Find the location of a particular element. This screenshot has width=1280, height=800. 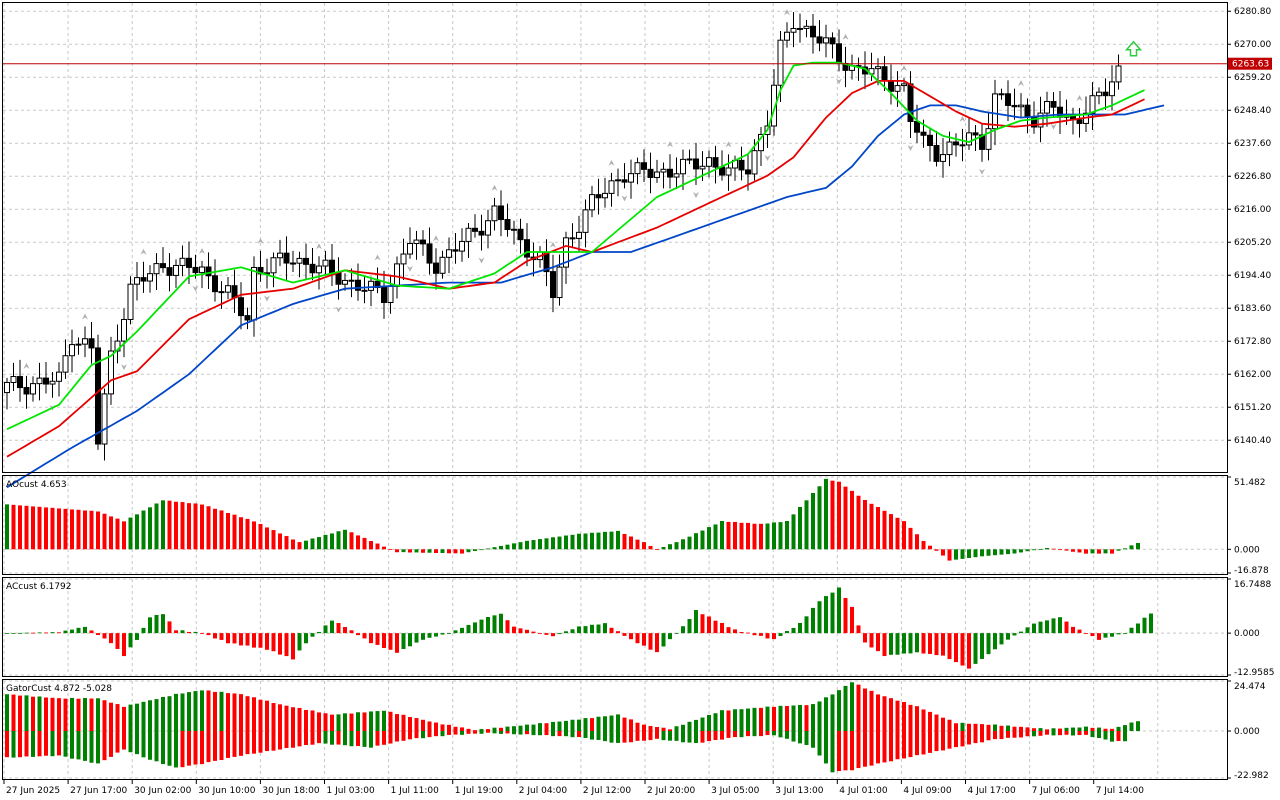

gator-indicator-pane: GatorCust 4.872 -5.028 is located at coordinates (572, 727).